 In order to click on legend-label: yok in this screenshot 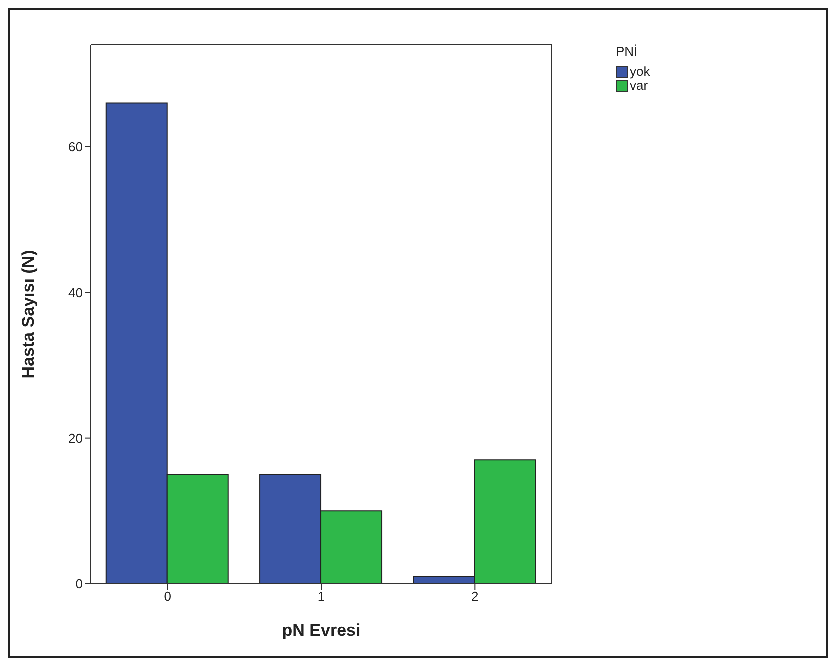, I will do `click(640, 71)`.